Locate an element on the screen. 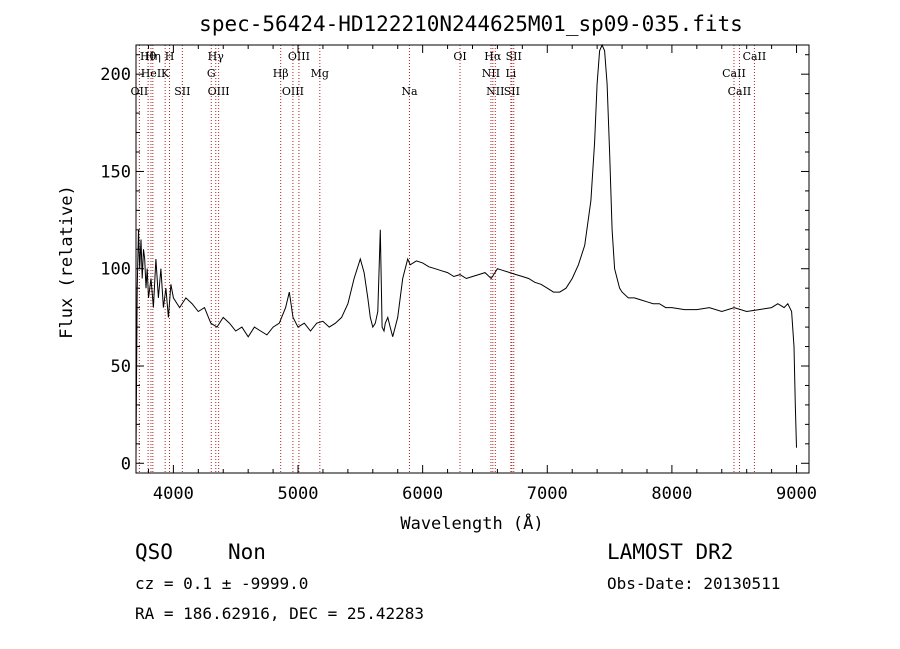 The width and height of the screenshot is (900, 649). emission-line-label: Hθ is located at coordinates (148, 56).